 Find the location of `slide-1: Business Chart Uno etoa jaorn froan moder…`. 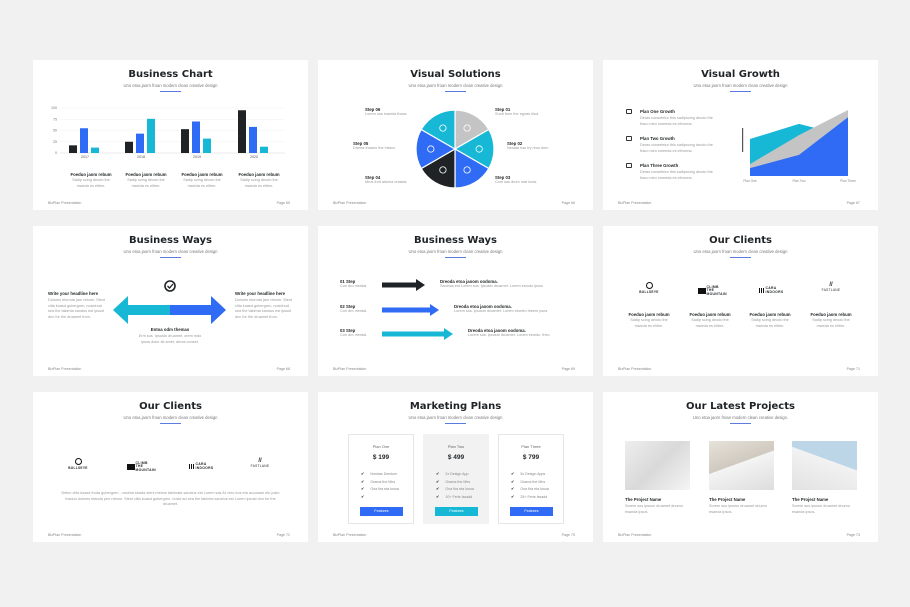

slide-1: Business Chart Uno etoa jaorn froan moder… is located at coordinates (170, 135).